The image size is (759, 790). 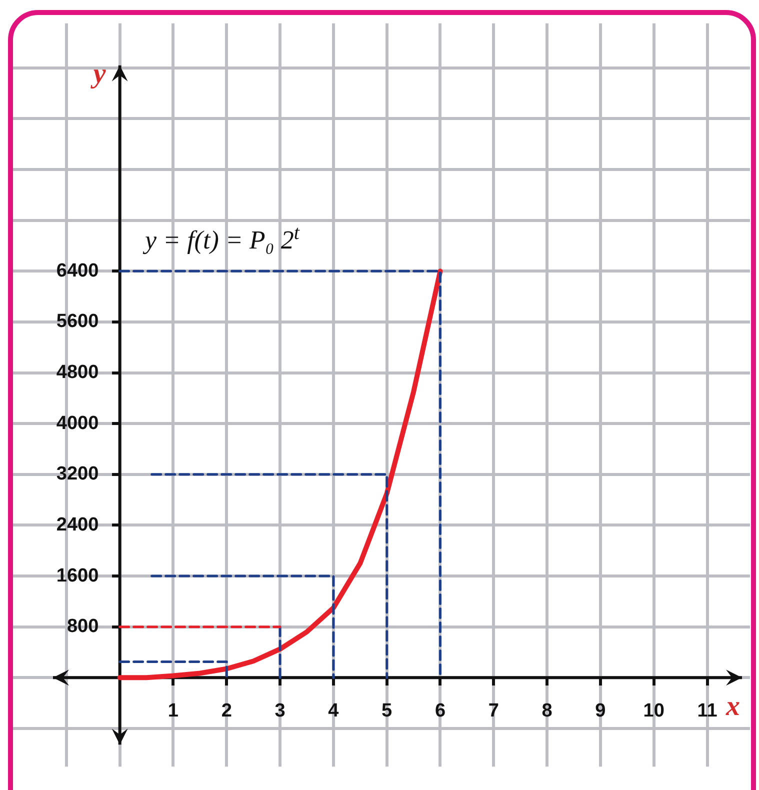 I want to click on x-tick-label: 6, so click(x=440, y=711).